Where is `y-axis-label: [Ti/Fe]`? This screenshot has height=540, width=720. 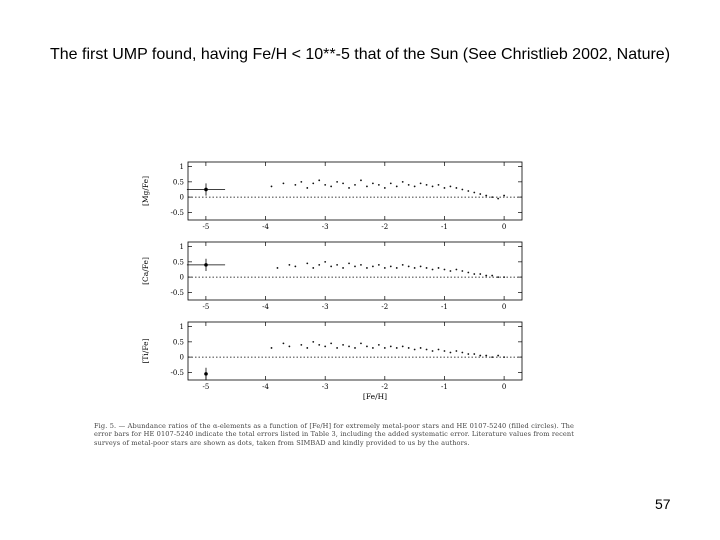
y-axis-label: [Ti/Fe] is located at coordinates (145, 350).